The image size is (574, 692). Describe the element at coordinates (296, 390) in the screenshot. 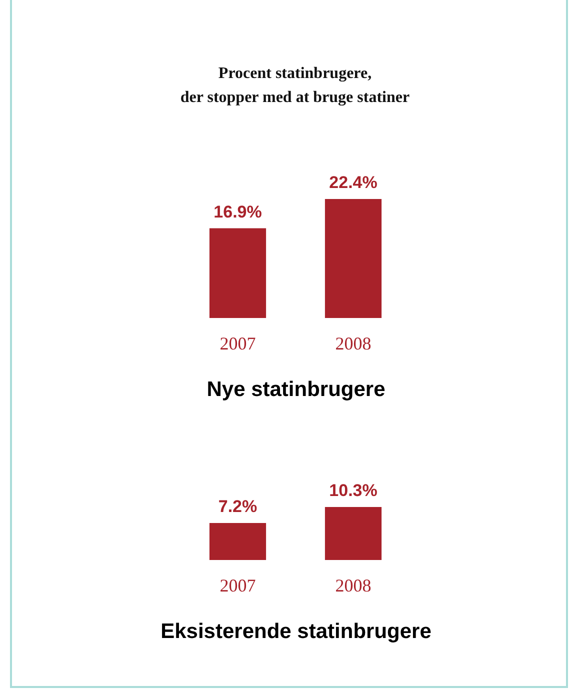

I see `x-axis-title: Nye statinbrugere` at that location.